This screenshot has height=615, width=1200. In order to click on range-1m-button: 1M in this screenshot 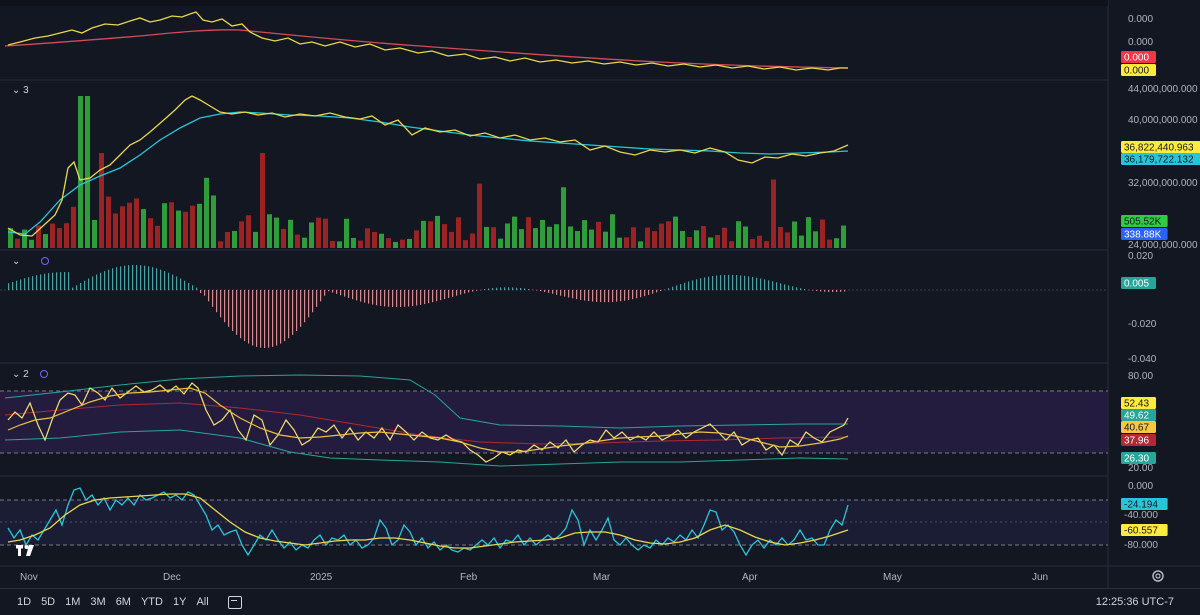, I will do `click(73, 602)`.